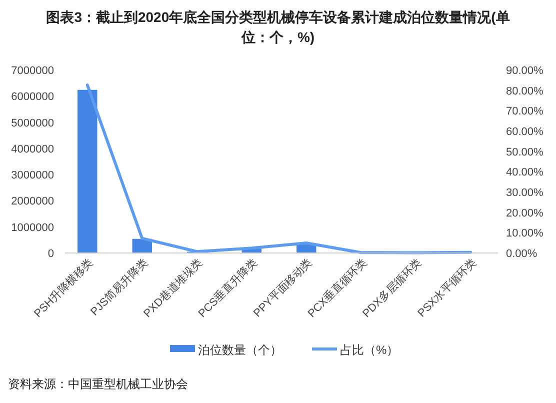  I want to click on y2-tick-label: 0.00%, so click(522, 254).